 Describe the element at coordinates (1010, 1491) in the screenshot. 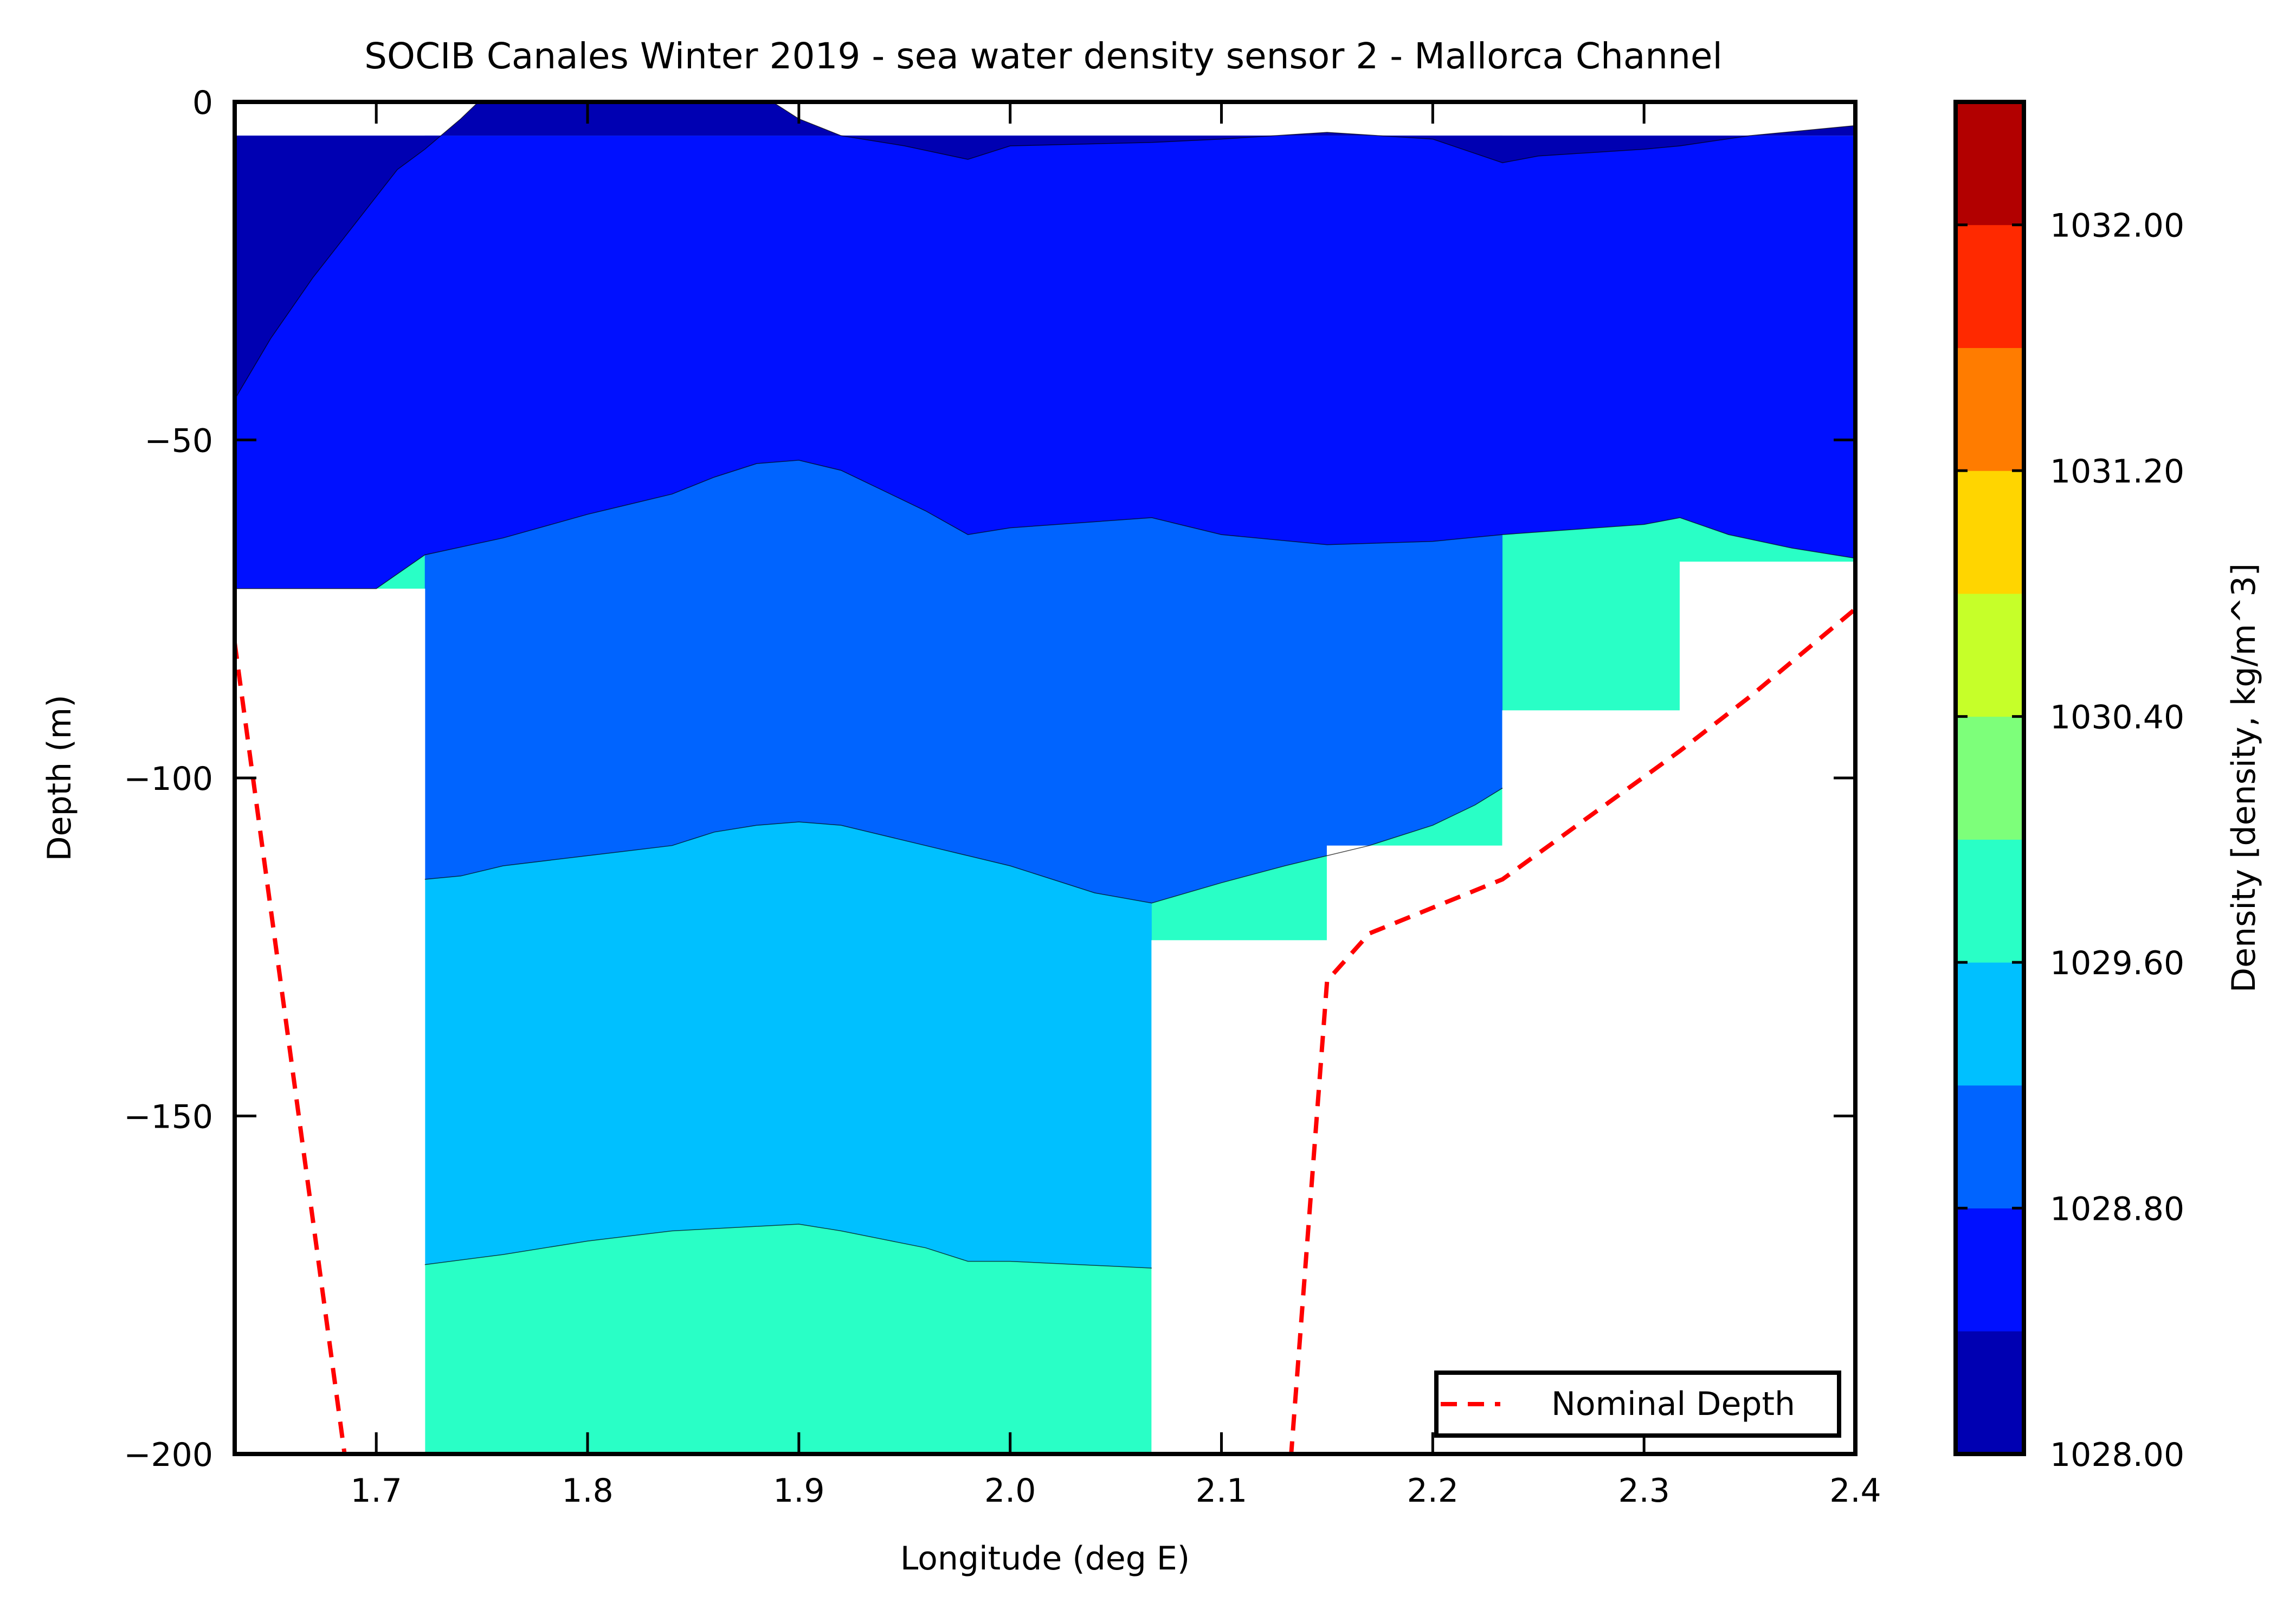

I see `x-tick-label: 2.0` at that location.